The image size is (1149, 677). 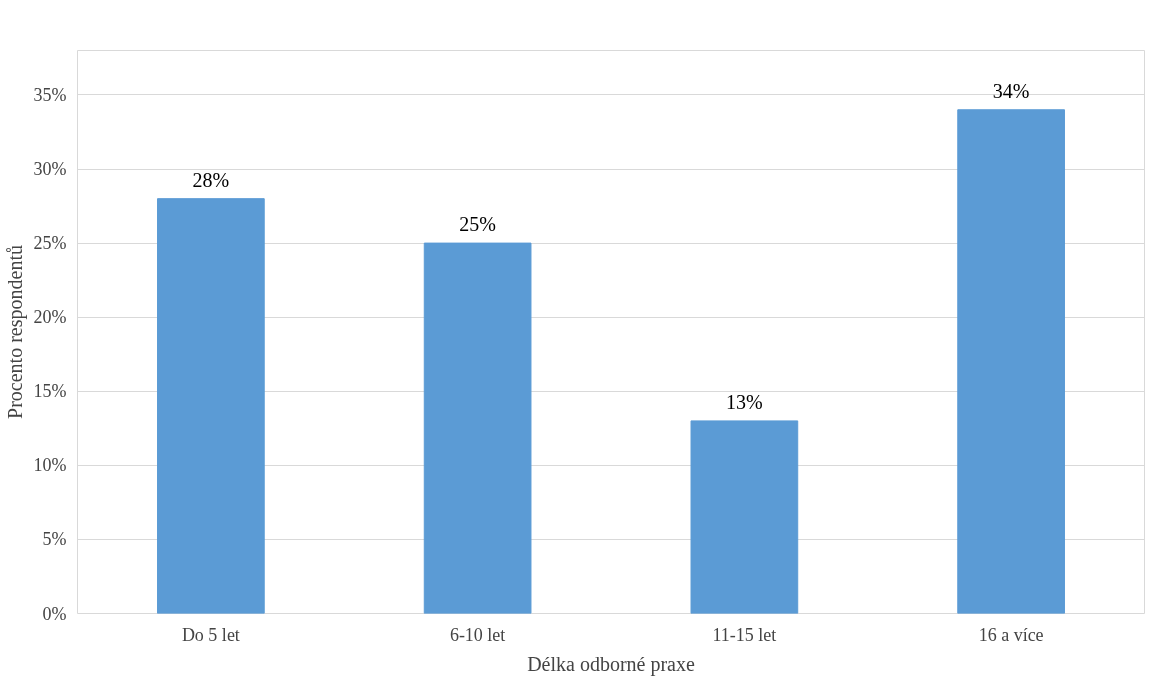 I want to click on y-tick-label: 20%, so click(x=50, y=317).